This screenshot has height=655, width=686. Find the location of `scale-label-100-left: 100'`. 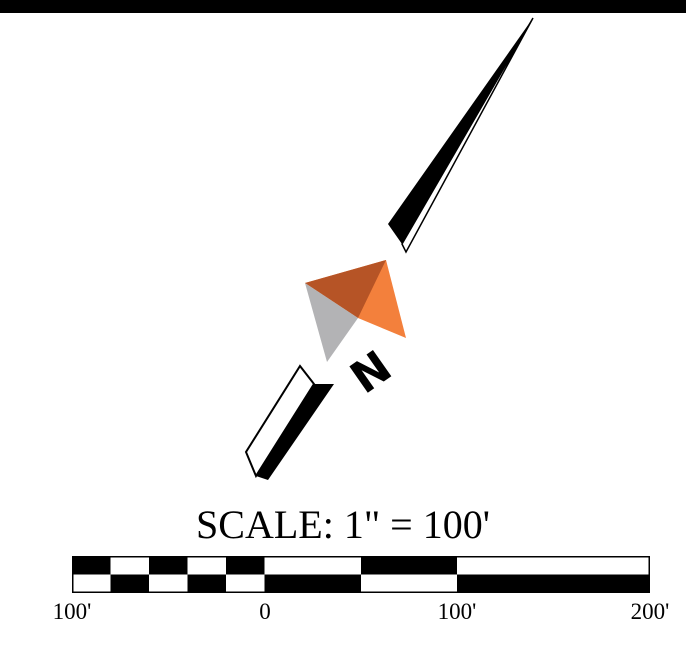

scale-label-100-left: 100' is located at coordinates (72, 611).